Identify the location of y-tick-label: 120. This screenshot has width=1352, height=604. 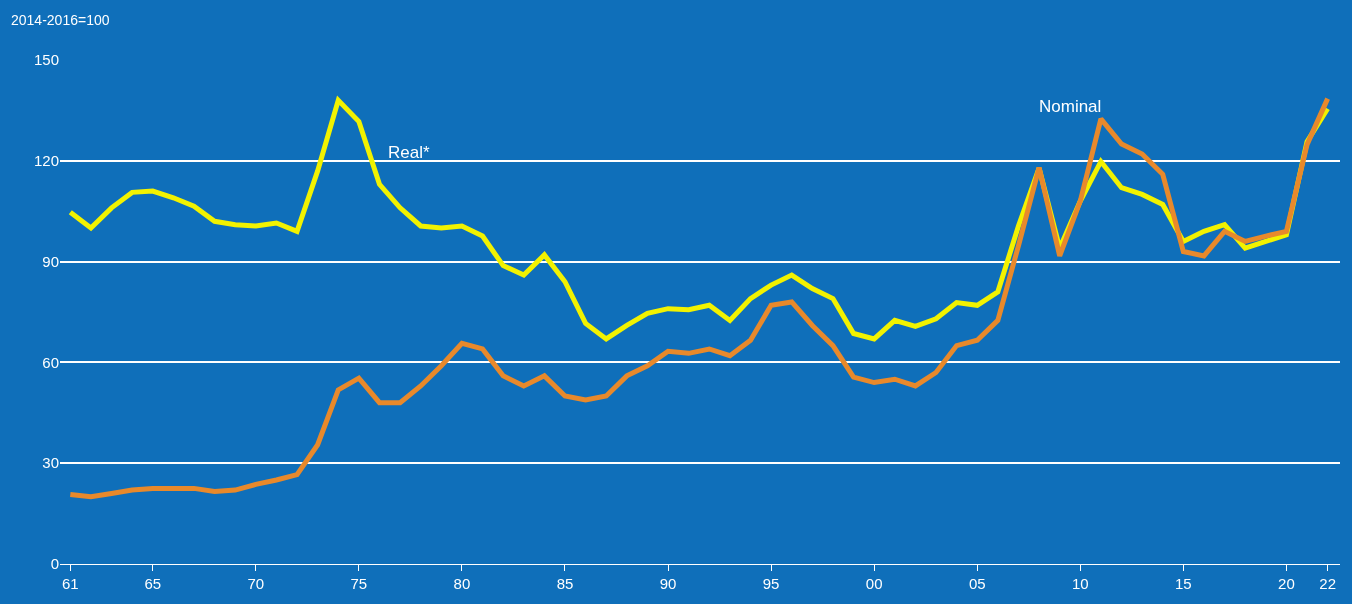
(46, 161).